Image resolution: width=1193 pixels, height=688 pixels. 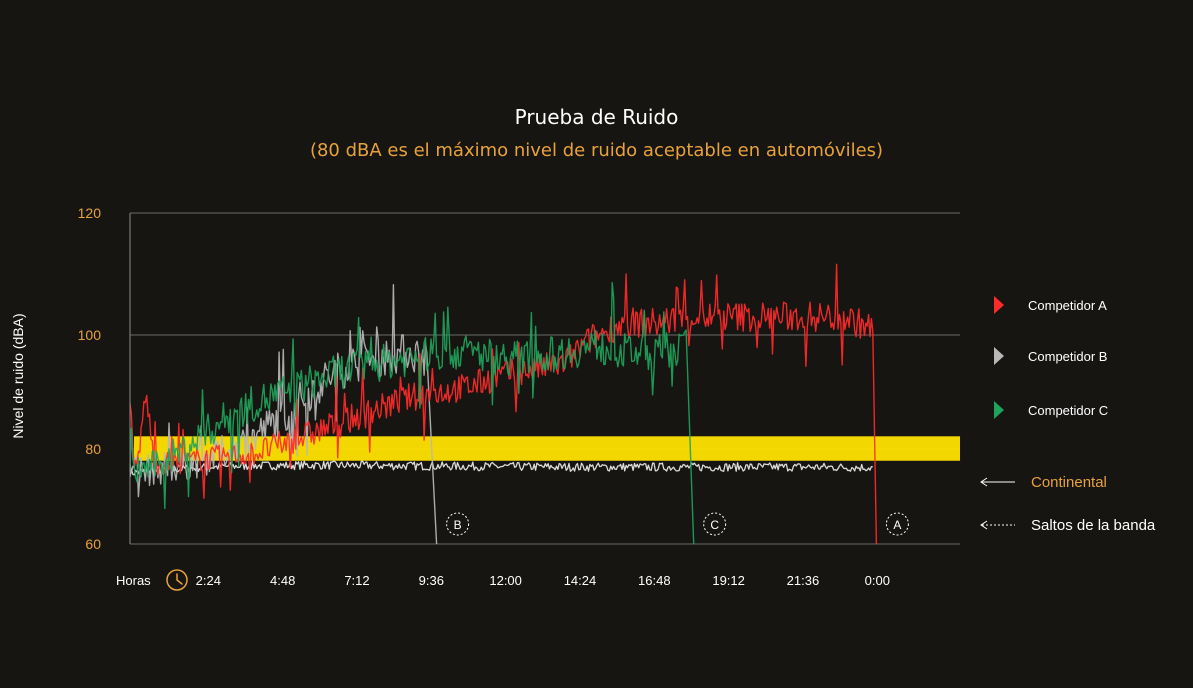 What do you see at coordinates (1069, 482) in the screenshot?
I see `legend-continental-label: Continental` at bounding box center [1069, 482].